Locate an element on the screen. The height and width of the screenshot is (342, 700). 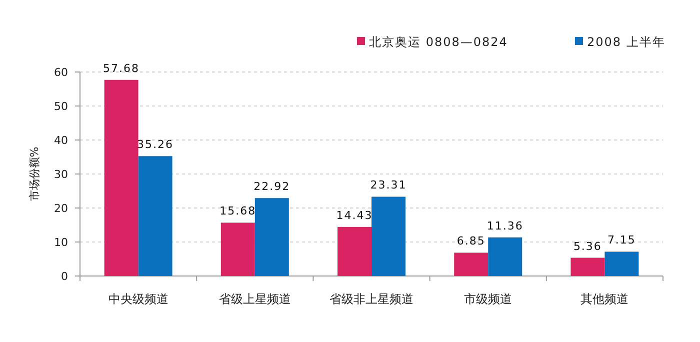
y-tick-label: 10 is located at coordinates (61, 242).